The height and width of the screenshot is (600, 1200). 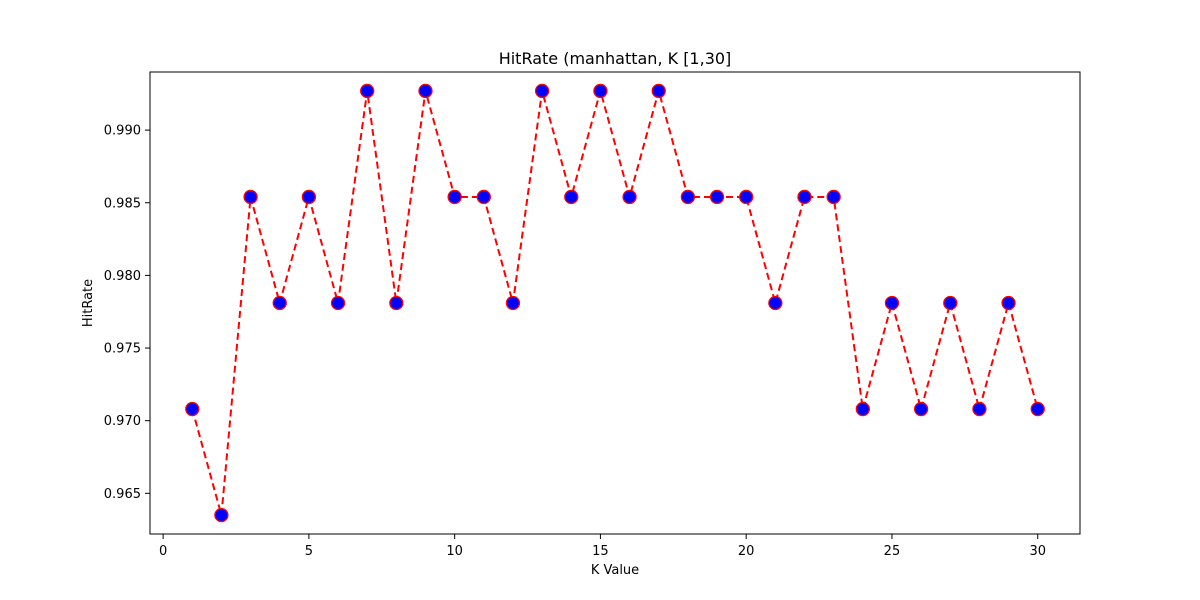 I want to click on y-axis: 0.965 0.970 0.975 0.980 0.985 0.990, so click(x=127, y=313).